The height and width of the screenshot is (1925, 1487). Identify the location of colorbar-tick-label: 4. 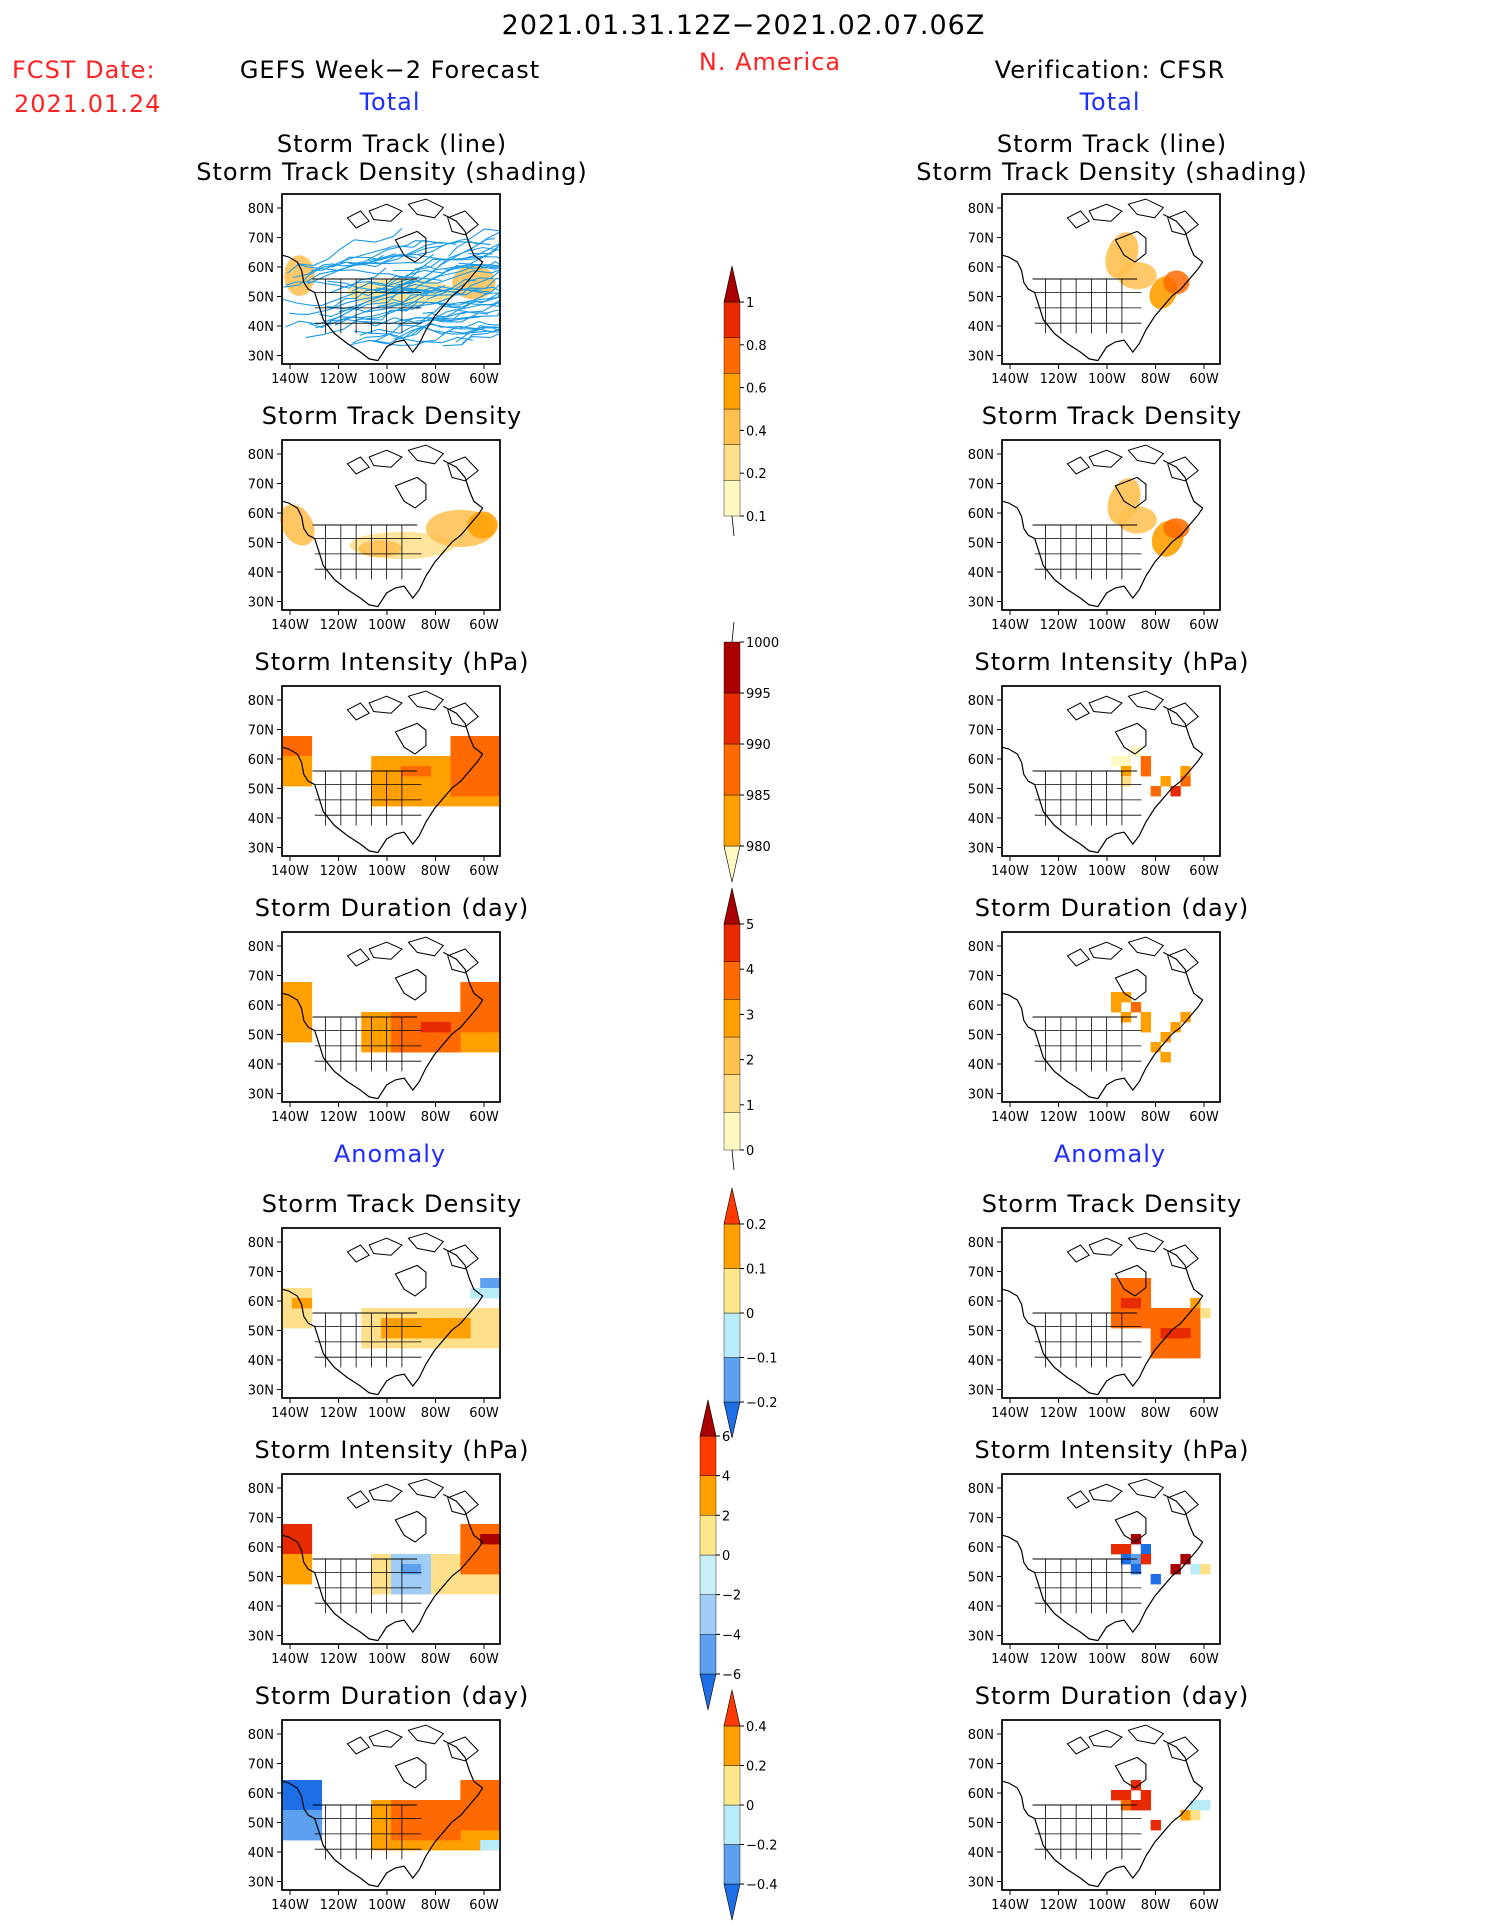
(750, 970).